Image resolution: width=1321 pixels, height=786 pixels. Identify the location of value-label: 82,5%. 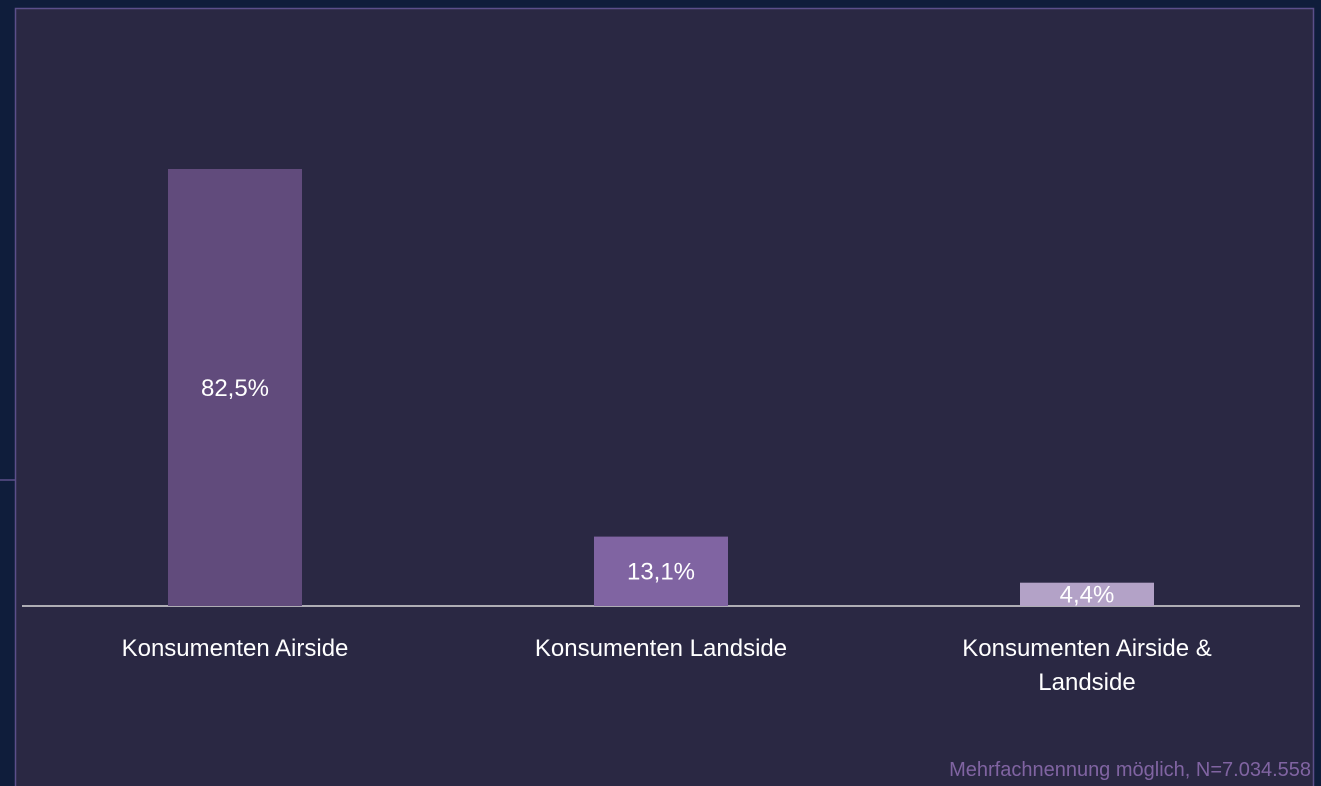
(235, 388).